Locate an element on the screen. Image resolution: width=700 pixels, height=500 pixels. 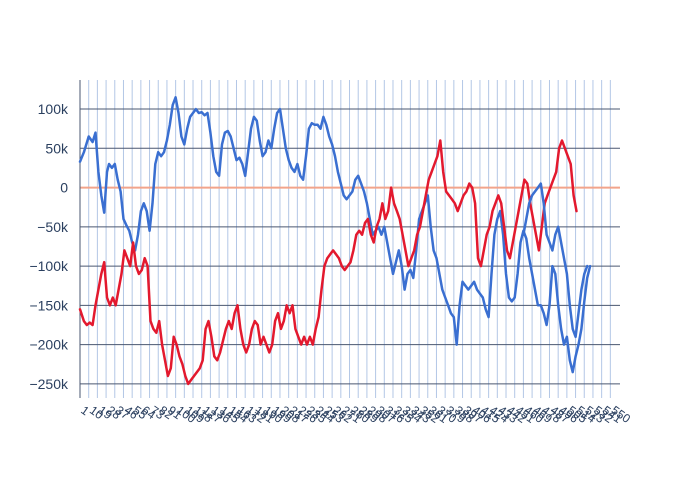
y-tick-labels: 100k 50k 0 −50k −100k −150k −200k −250k is located at coordinates (49, 246).